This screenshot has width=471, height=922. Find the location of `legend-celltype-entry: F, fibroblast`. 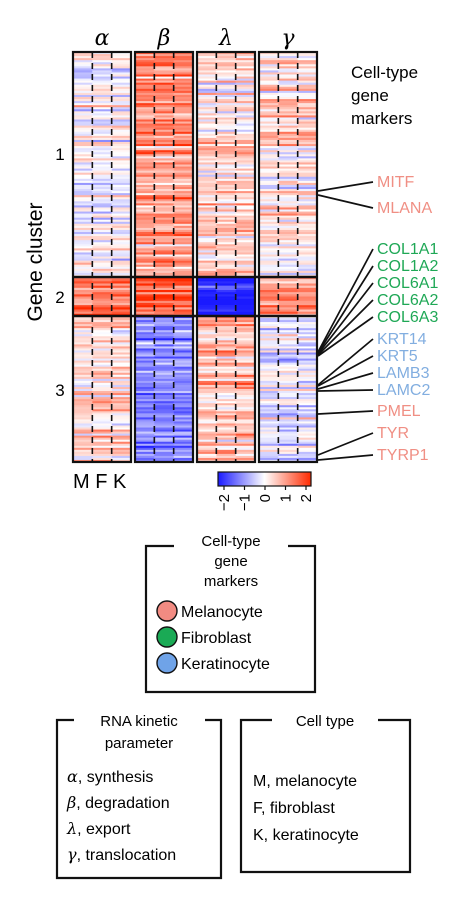

legend-celltype-entry: F, fibroblast is located at coordinates (294, 808).